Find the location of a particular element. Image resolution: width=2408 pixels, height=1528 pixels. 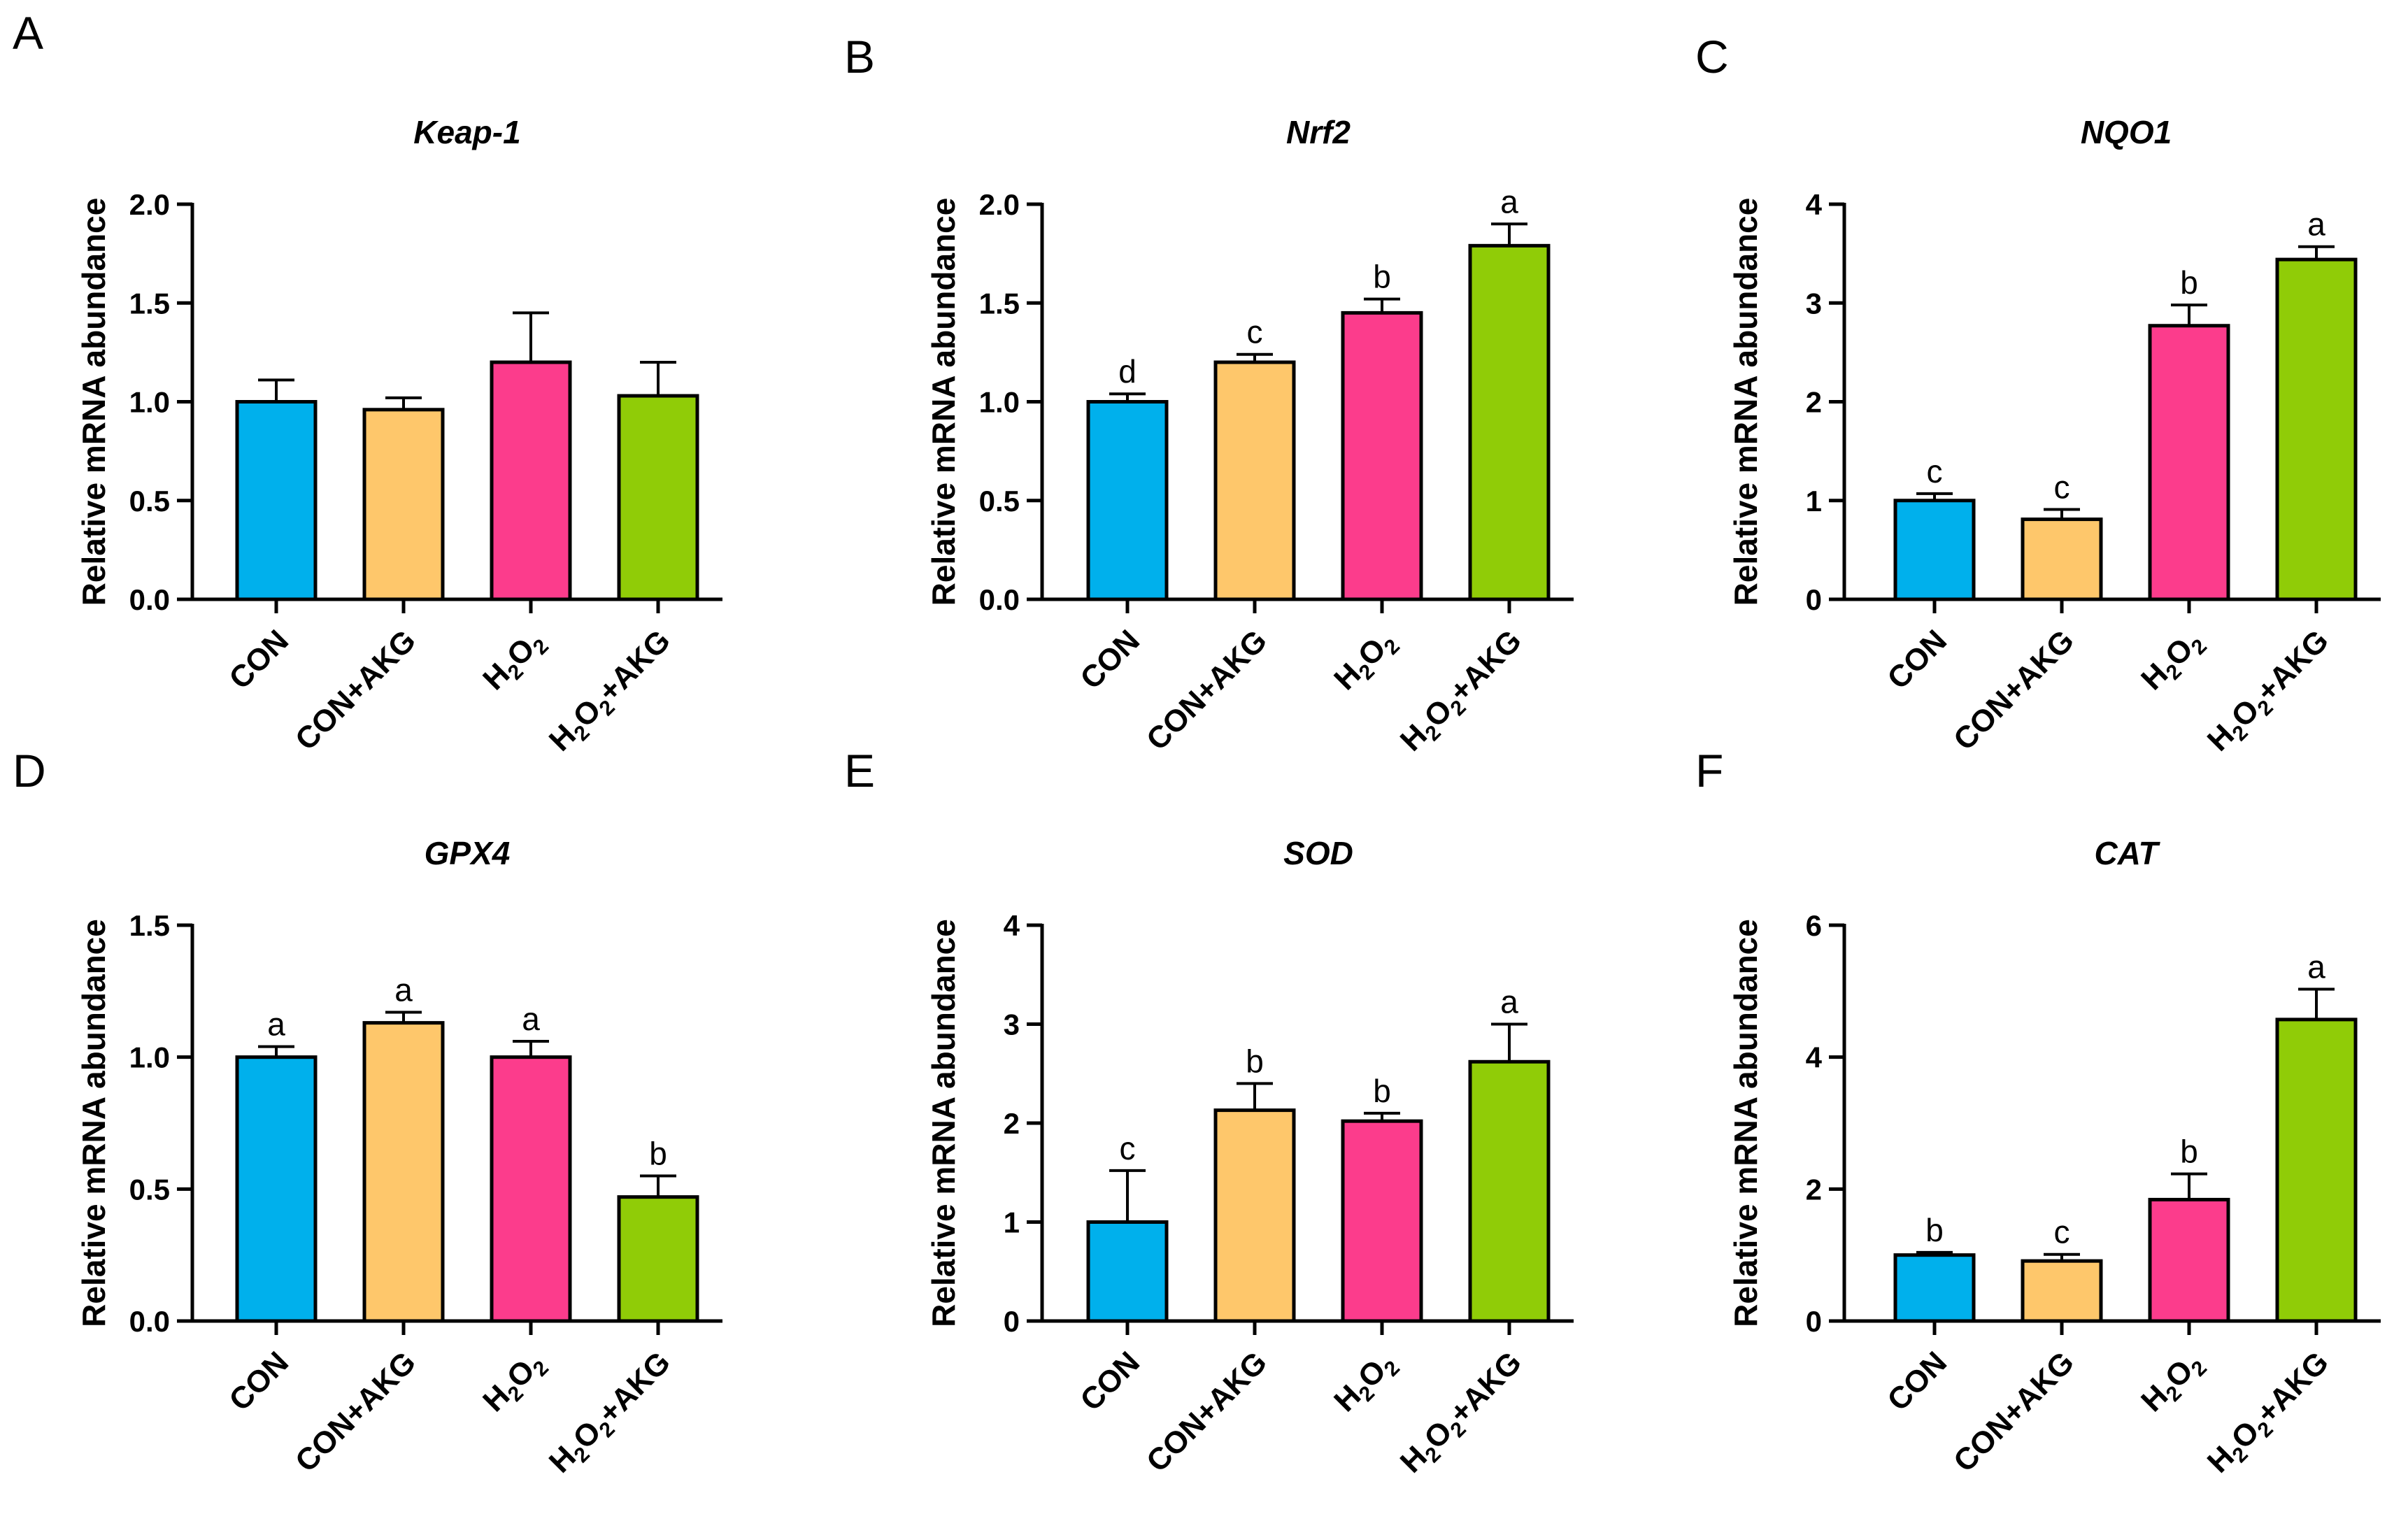

panel-letter: F is located at coordinates (1709, 771).